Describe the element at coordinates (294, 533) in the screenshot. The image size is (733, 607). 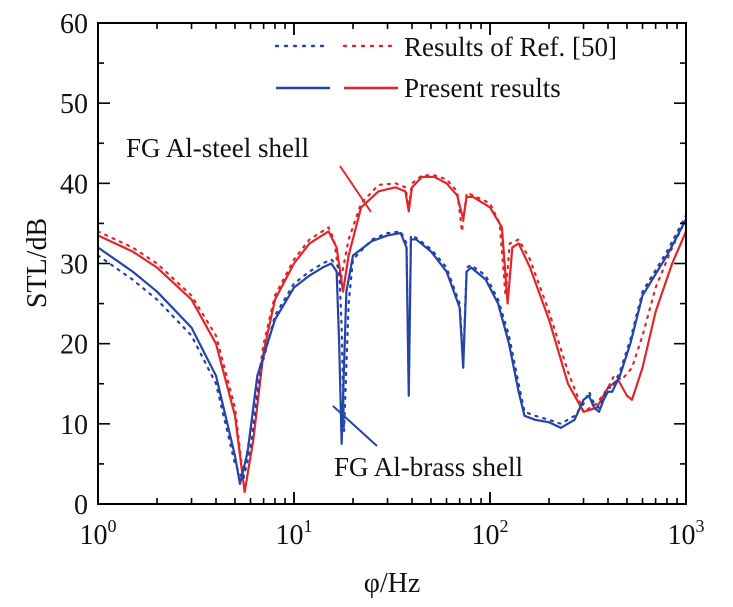
I see `x-tick-label: 10¹` at that location.